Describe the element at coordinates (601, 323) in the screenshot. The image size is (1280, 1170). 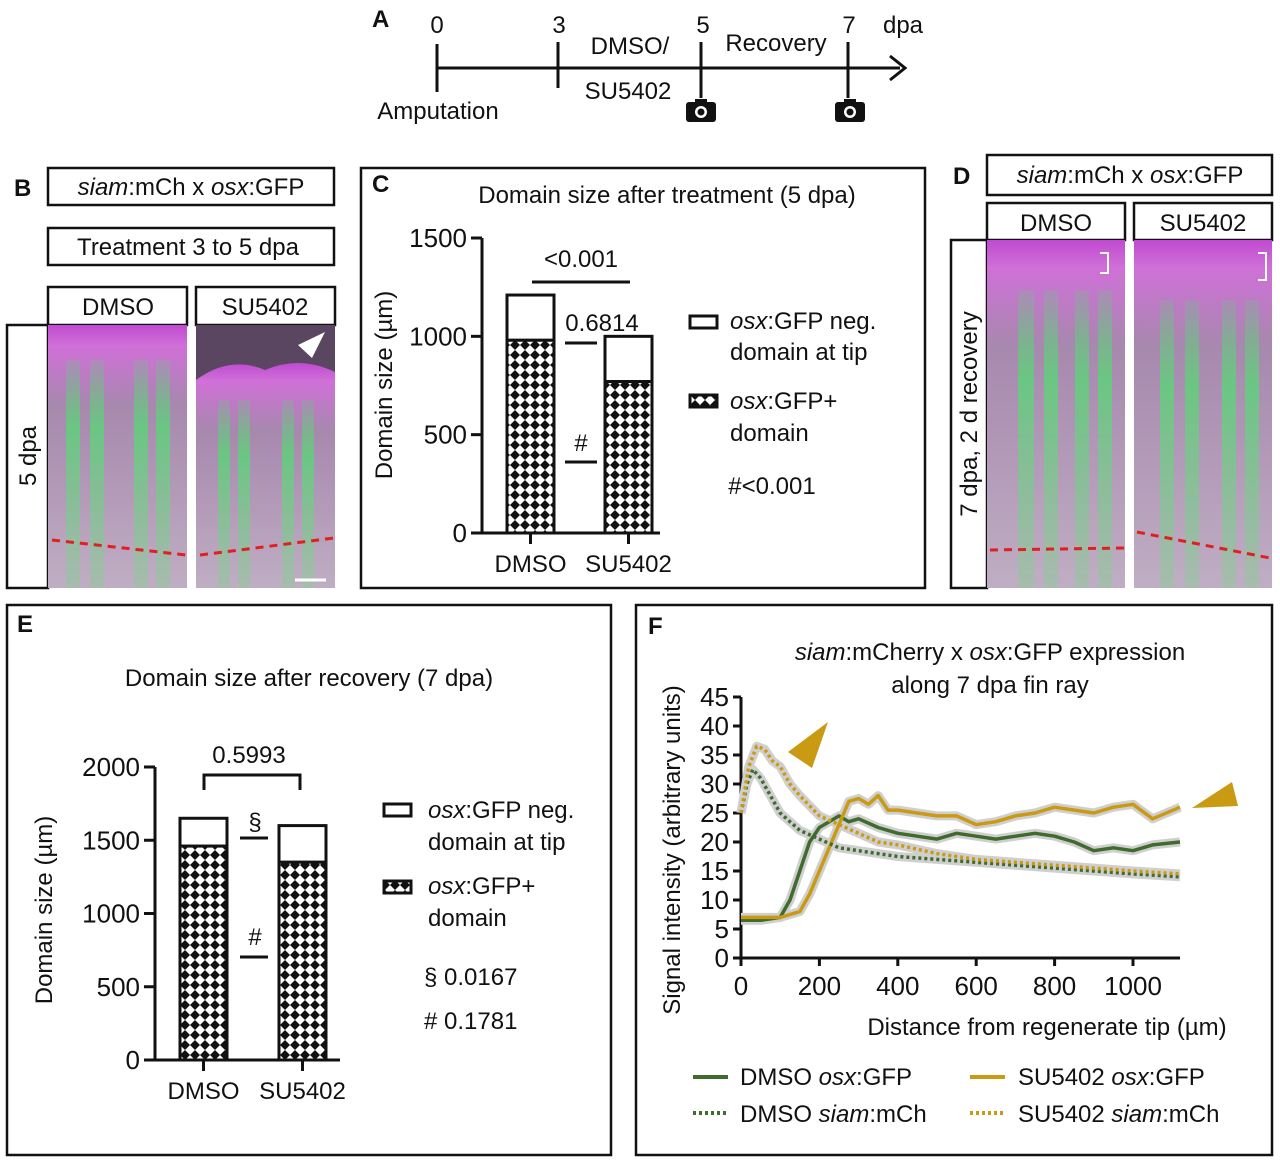
I see `significance-neg: 0.6814` at that location.